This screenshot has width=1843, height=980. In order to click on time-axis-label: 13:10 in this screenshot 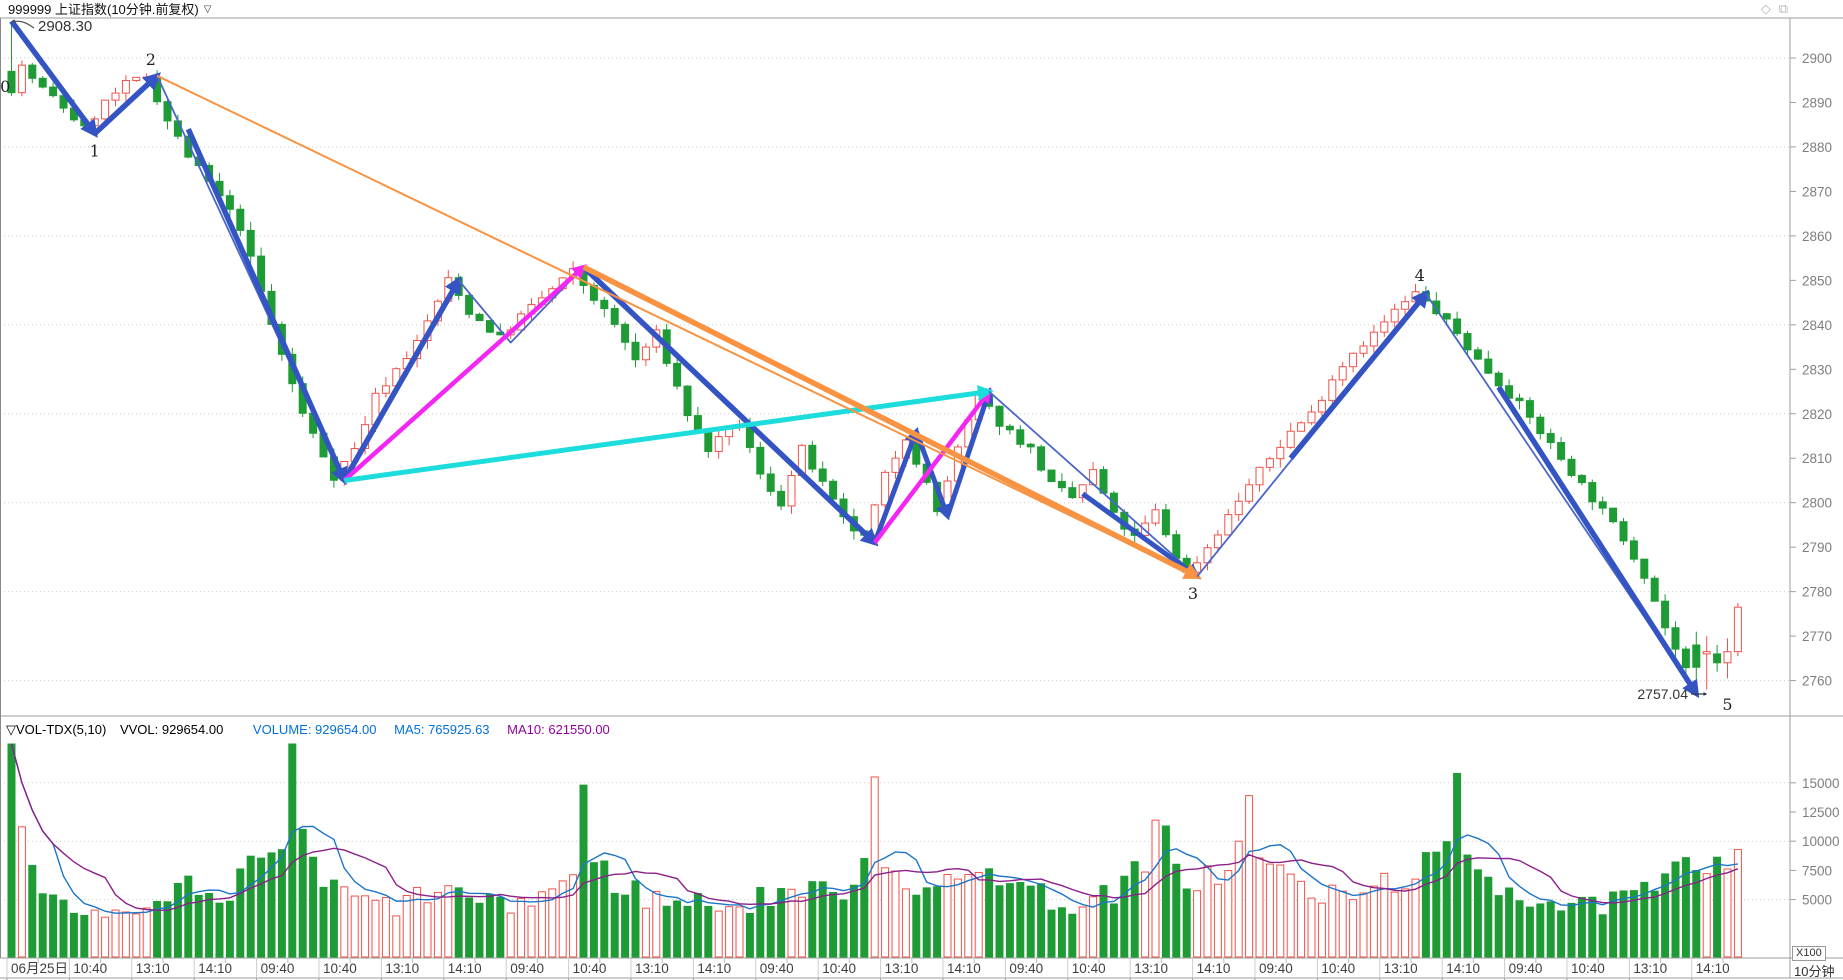, I will do `click(902, 968)`.